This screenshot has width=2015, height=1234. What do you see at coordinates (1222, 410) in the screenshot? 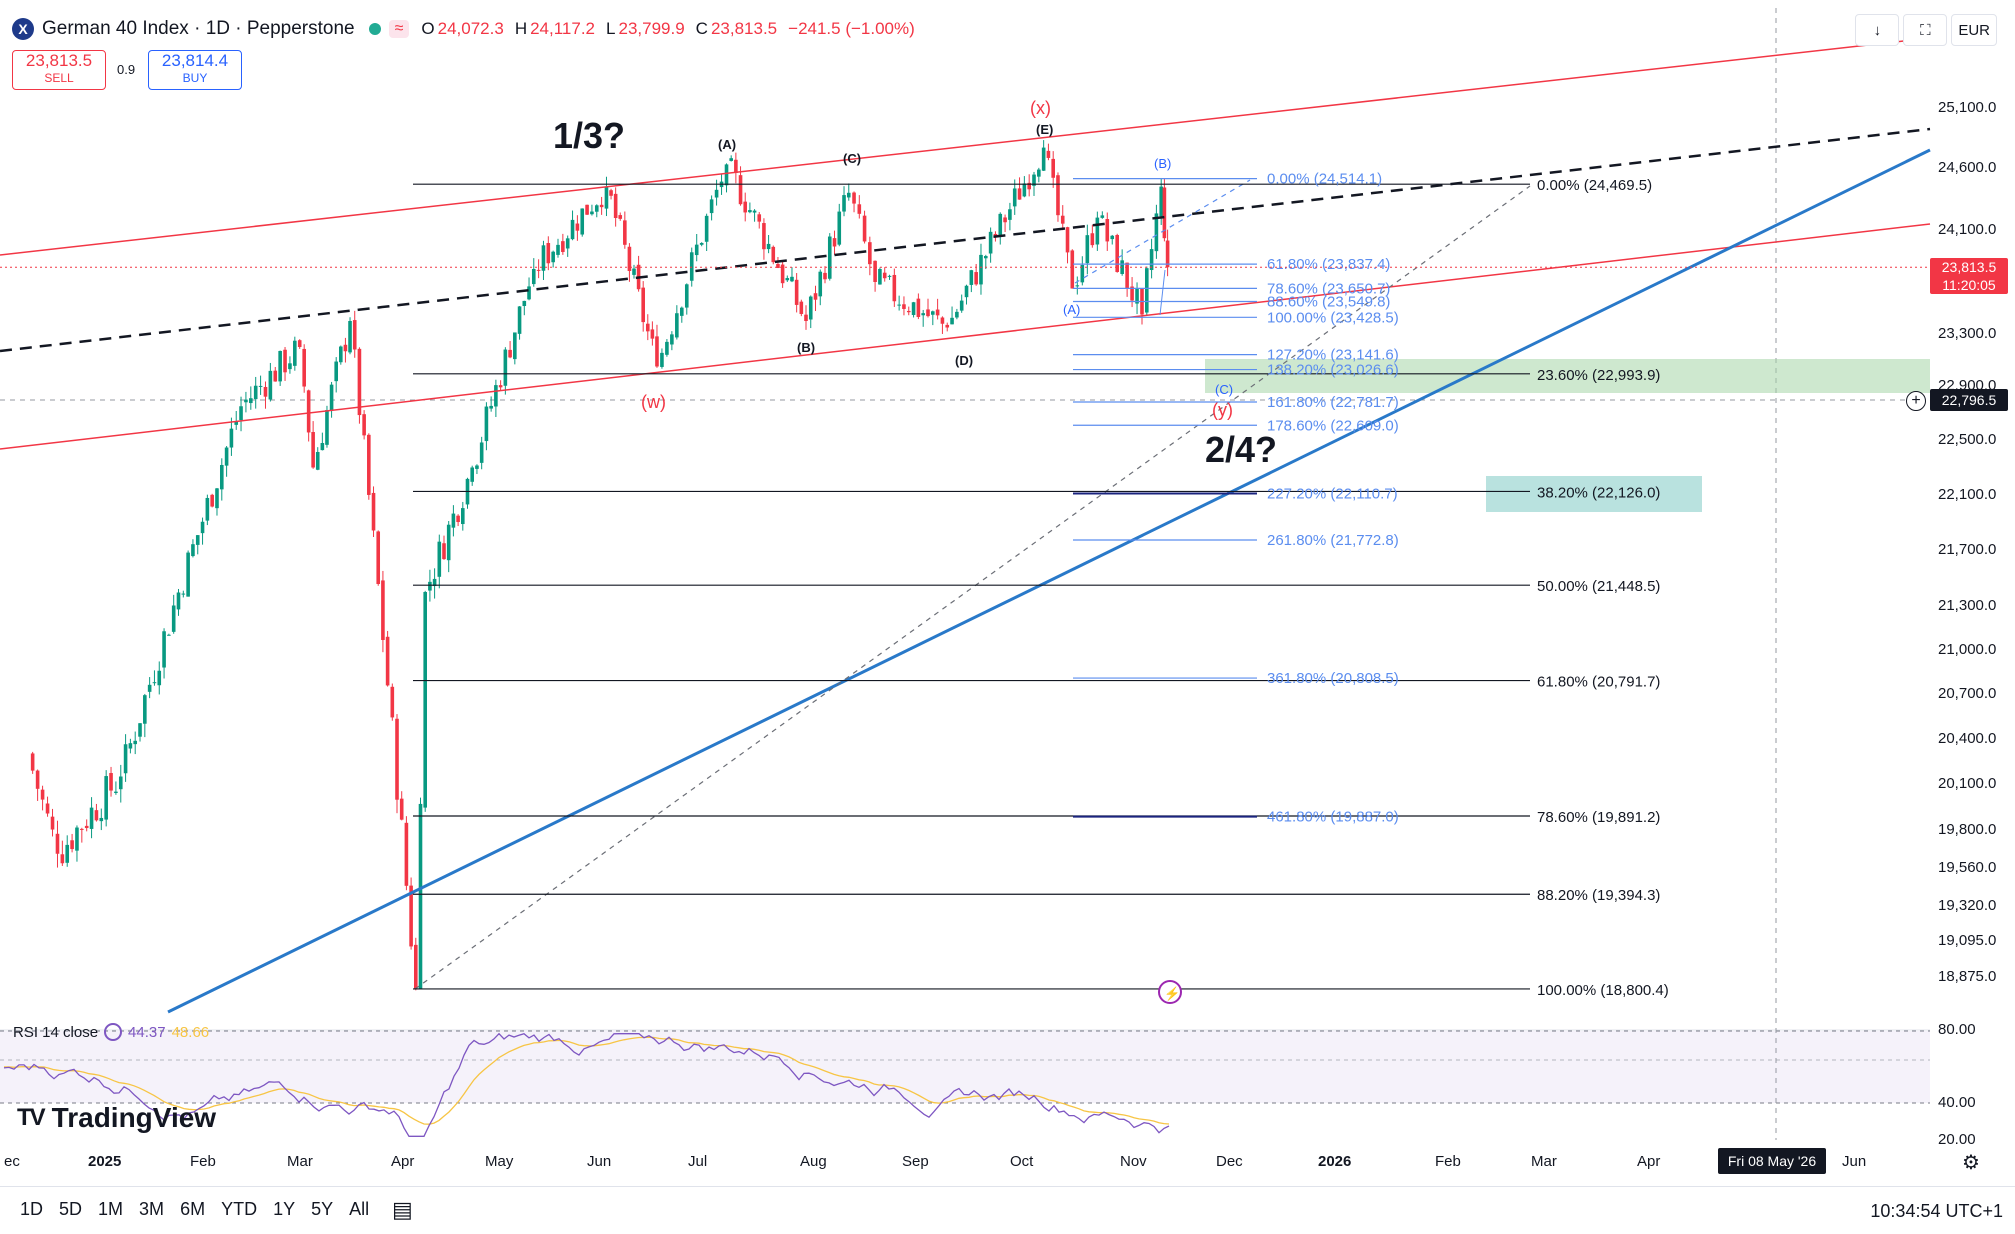
I see `wave-label: (y)` at bounding box center [1222, 410].